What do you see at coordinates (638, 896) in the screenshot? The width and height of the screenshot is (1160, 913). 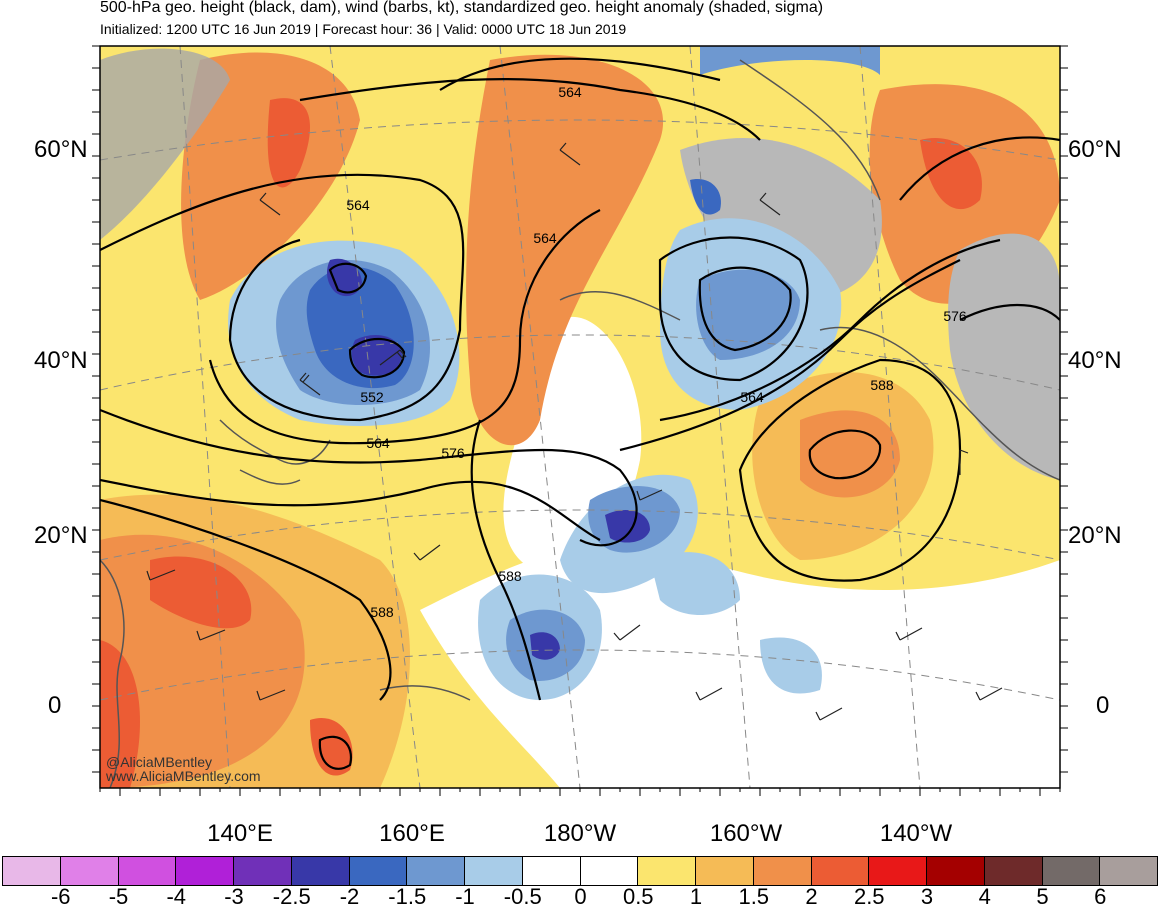 I see `colorbar-tick-label: 0.5` at bounding box center [638, 896].